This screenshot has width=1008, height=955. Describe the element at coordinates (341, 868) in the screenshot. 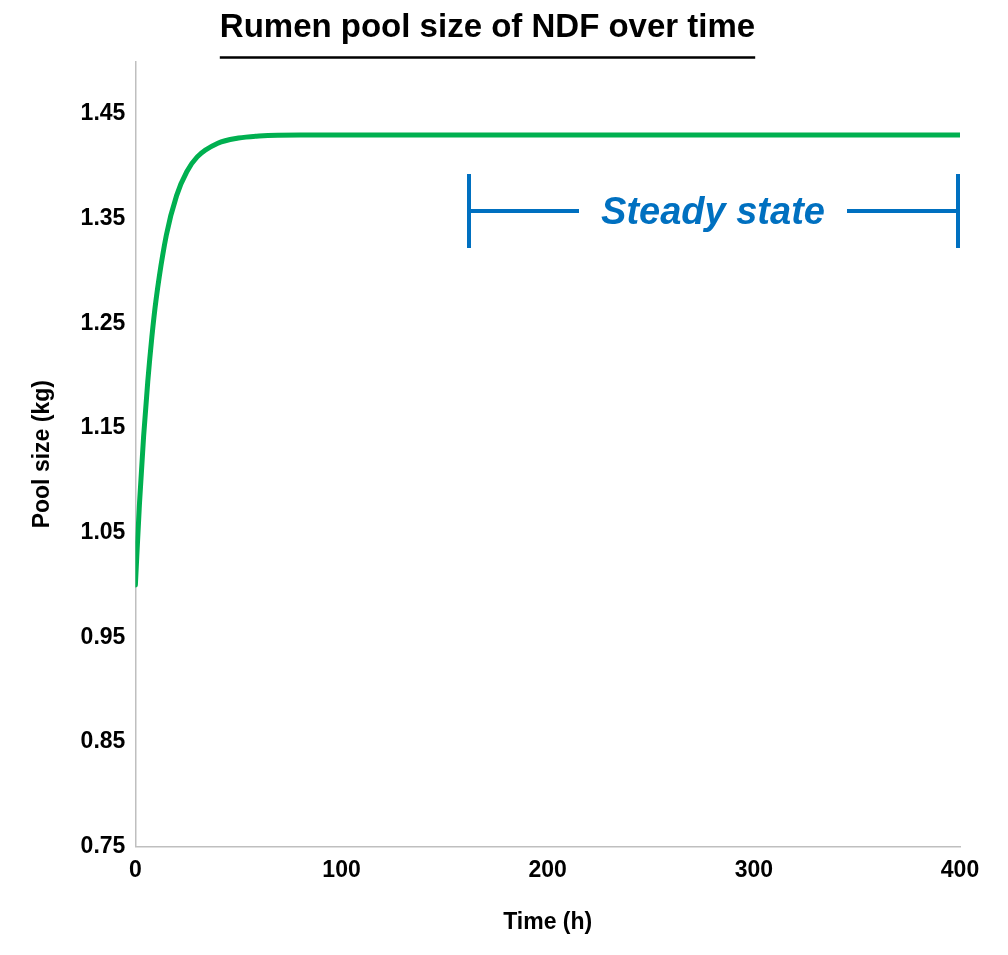

I see `x-tick-label: 100` at that location.